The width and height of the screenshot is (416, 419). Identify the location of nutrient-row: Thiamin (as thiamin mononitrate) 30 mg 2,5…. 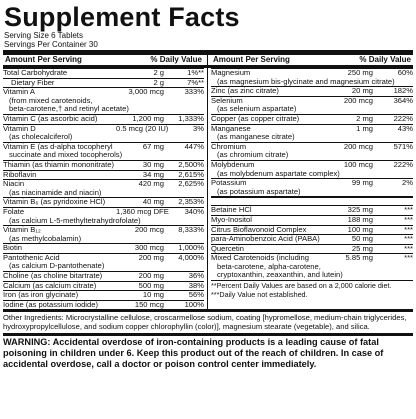
(103, 164).